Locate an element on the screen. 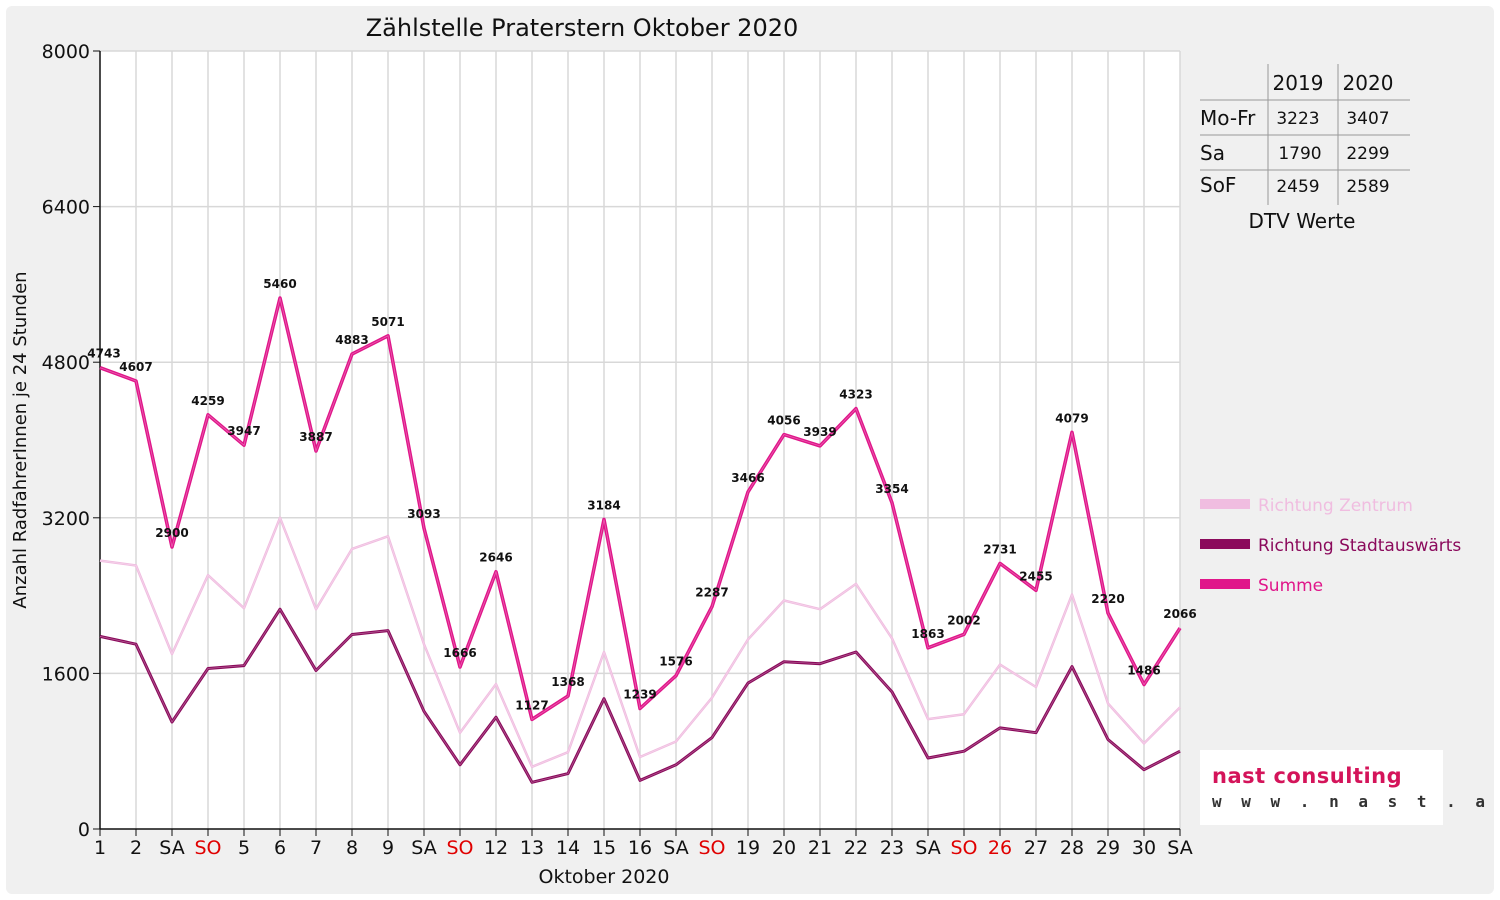 Image resolution: width=1500 pixels, height=900 pixels. data-label: 3354 is located at coordinates (891, 489).